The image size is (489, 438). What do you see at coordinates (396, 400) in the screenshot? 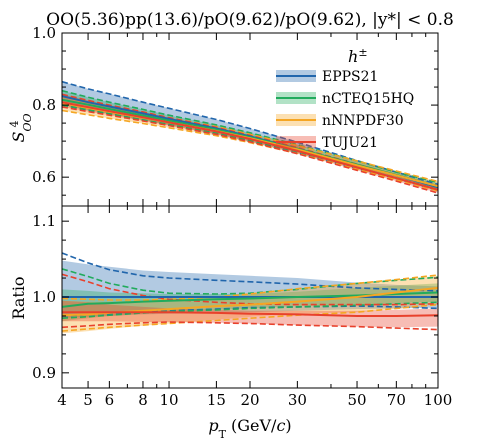
I see `x-tick-label: 70` at bounding box center [396, 400].